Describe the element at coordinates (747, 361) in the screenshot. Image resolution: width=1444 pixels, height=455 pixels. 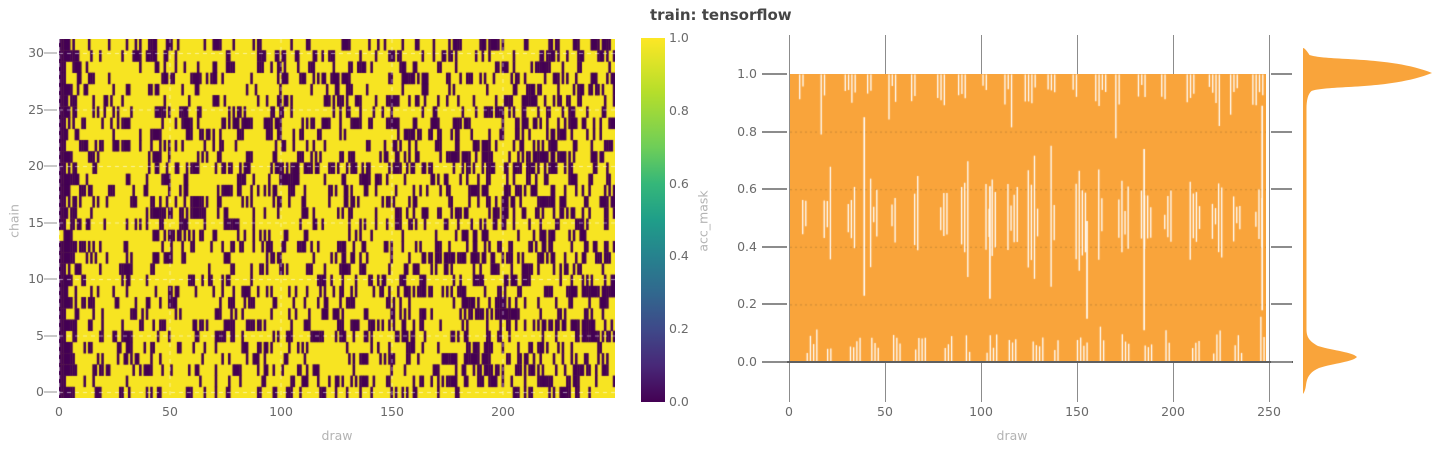
I see `right-ytick-0.0: 0.0` at that location.